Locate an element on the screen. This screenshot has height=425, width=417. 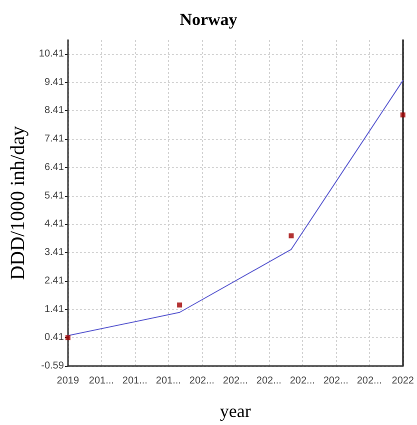
y-tick-label: 10.41 is located at coordinates (51, 54).